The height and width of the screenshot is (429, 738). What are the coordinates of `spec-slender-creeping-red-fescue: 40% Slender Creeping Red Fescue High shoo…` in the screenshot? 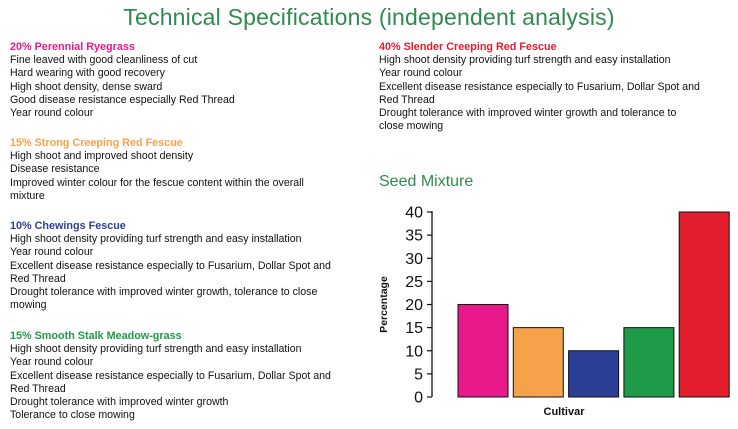 It's located at (539, 87).